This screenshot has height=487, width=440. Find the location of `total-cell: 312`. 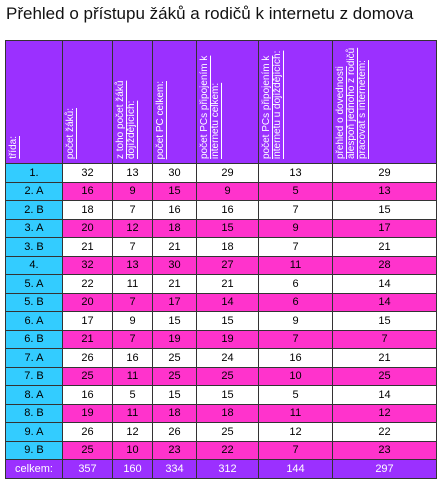

total-cell: 312 is located at coordinates (227, 469).